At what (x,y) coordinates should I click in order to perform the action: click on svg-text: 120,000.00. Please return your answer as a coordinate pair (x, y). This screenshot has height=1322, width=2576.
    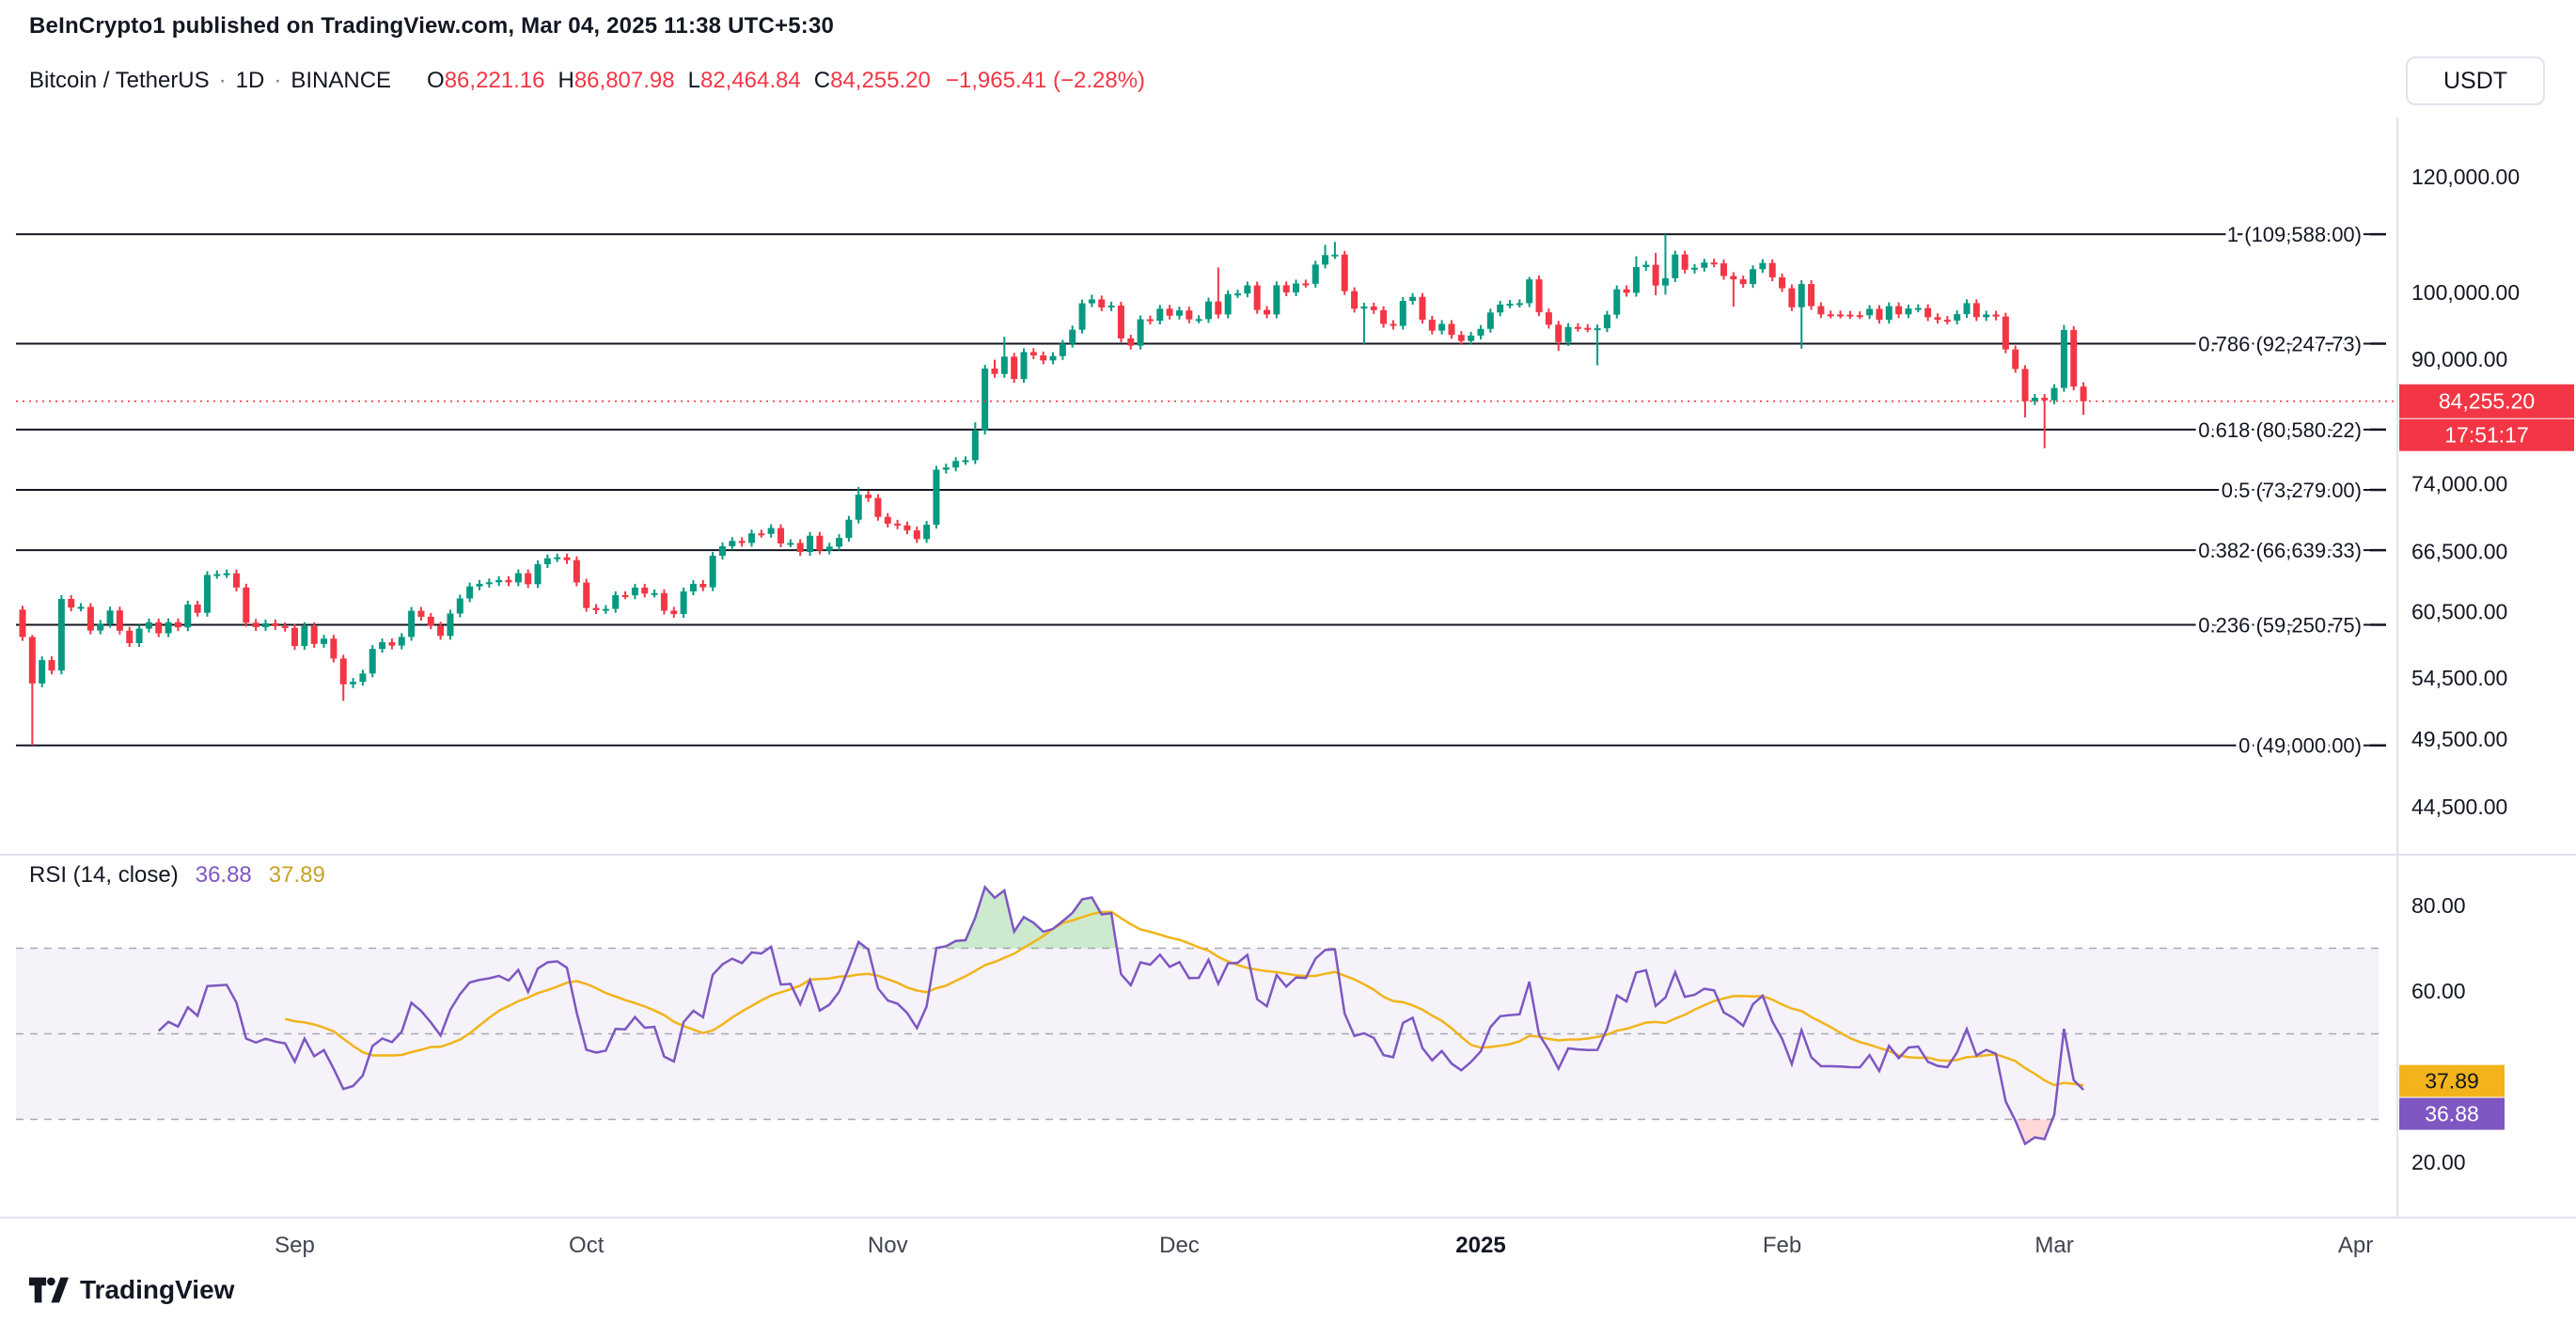
    Looking at the image, I should click on (2466, 177).